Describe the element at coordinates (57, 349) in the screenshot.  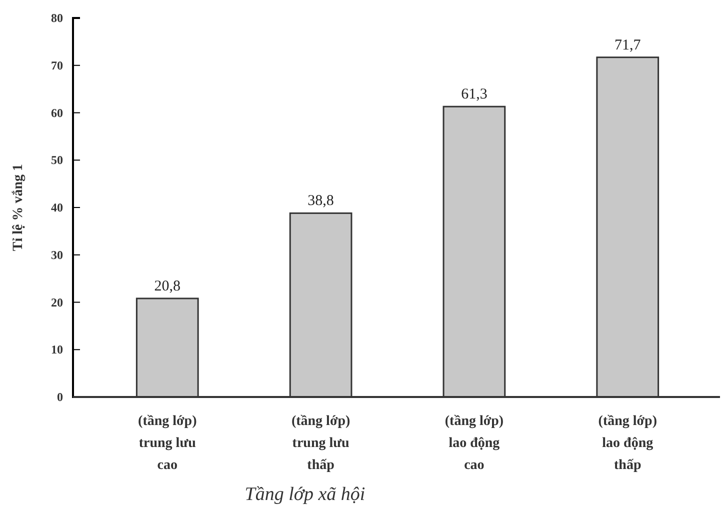
I see `y-tick-label: 10` at that location.